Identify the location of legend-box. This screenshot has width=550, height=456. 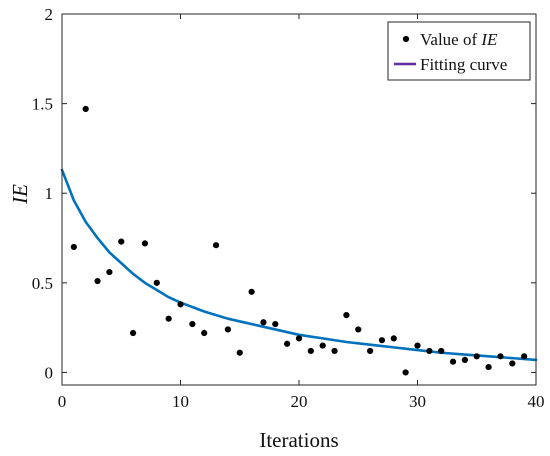
(459, 51).